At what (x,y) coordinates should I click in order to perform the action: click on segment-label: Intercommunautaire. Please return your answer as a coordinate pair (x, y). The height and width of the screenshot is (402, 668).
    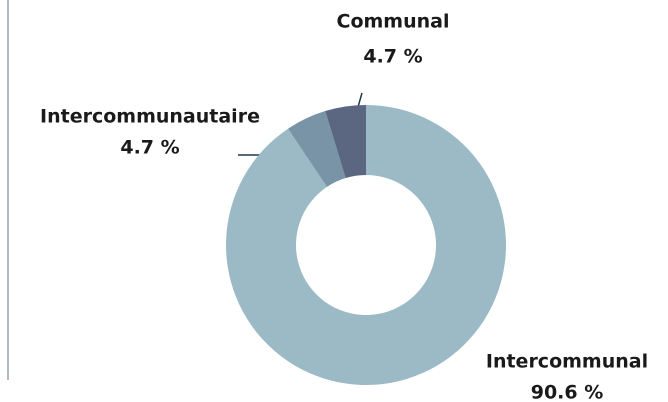
    Looking at the image, I should click on (150, 117).